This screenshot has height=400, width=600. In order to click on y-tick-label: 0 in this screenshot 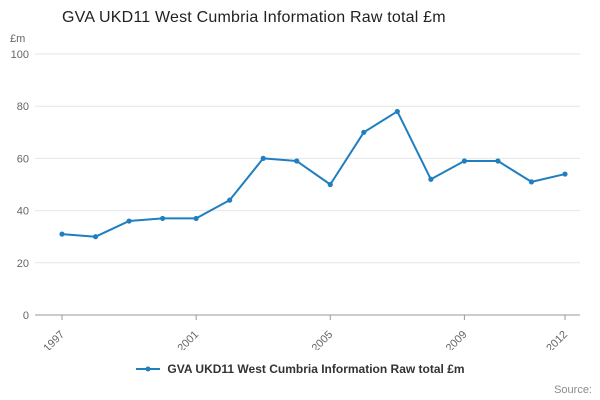, I will do `click(26, 316)`.